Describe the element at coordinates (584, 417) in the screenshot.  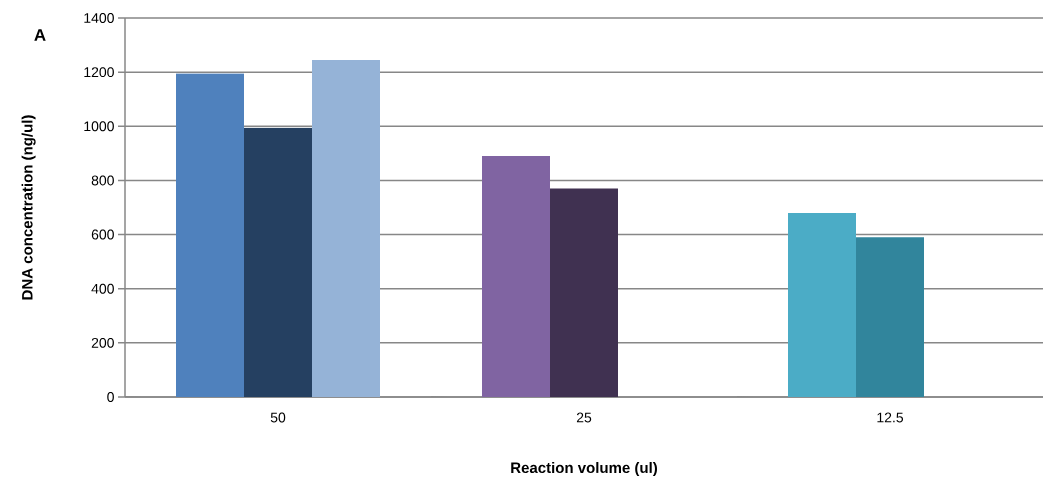
I see `x-tick-label: 25` at that location.